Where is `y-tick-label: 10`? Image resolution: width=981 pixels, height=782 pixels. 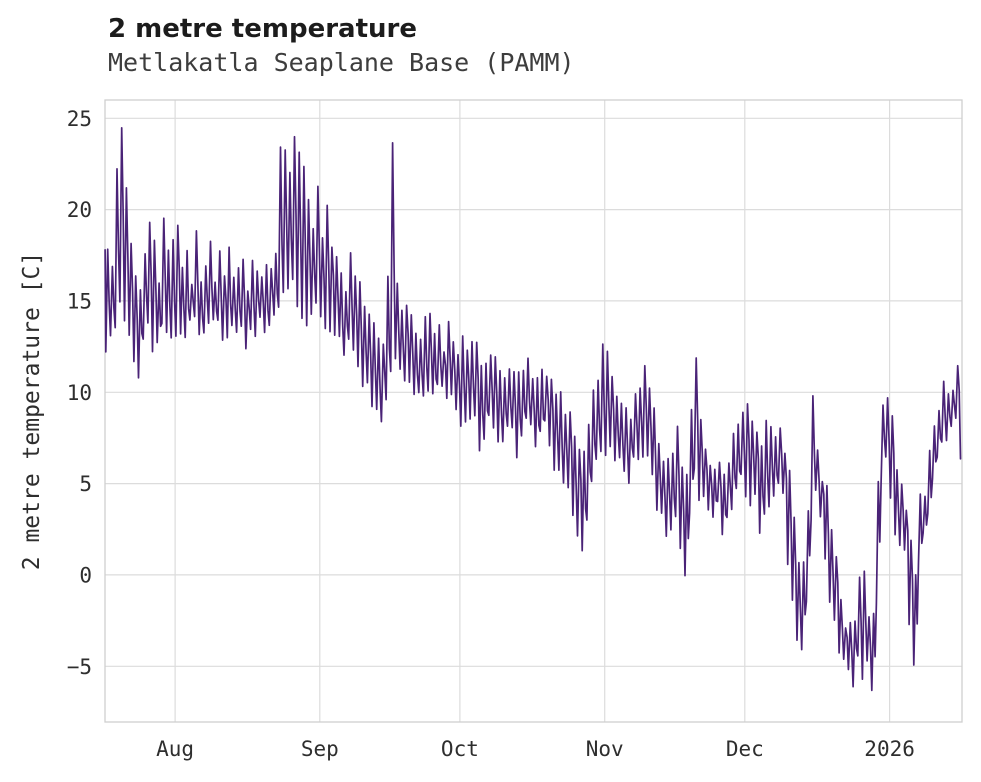
y-tick-label: 10 is located at coordinates (79, 393).